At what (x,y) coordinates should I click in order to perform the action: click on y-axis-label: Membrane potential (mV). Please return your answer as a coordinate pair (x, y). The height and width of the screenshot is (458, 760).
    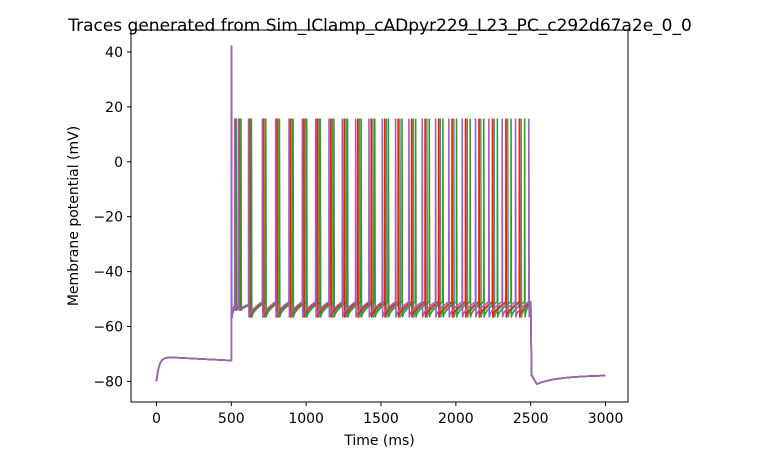
    Looking at the image, I should click on (74, 216).